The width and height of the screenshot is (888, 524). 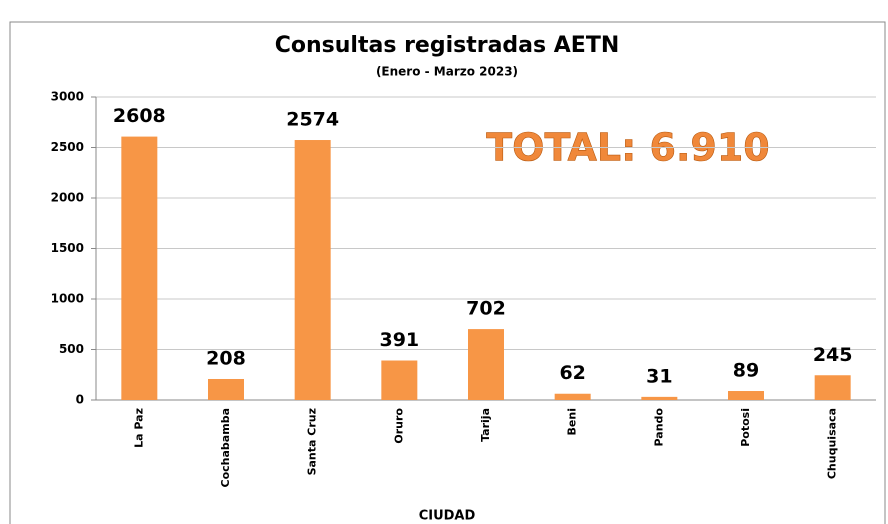 What do you see at coordinates (139, 116) in the screenshot?
I see `data-label: 2608` at bounding box center [139, 116].